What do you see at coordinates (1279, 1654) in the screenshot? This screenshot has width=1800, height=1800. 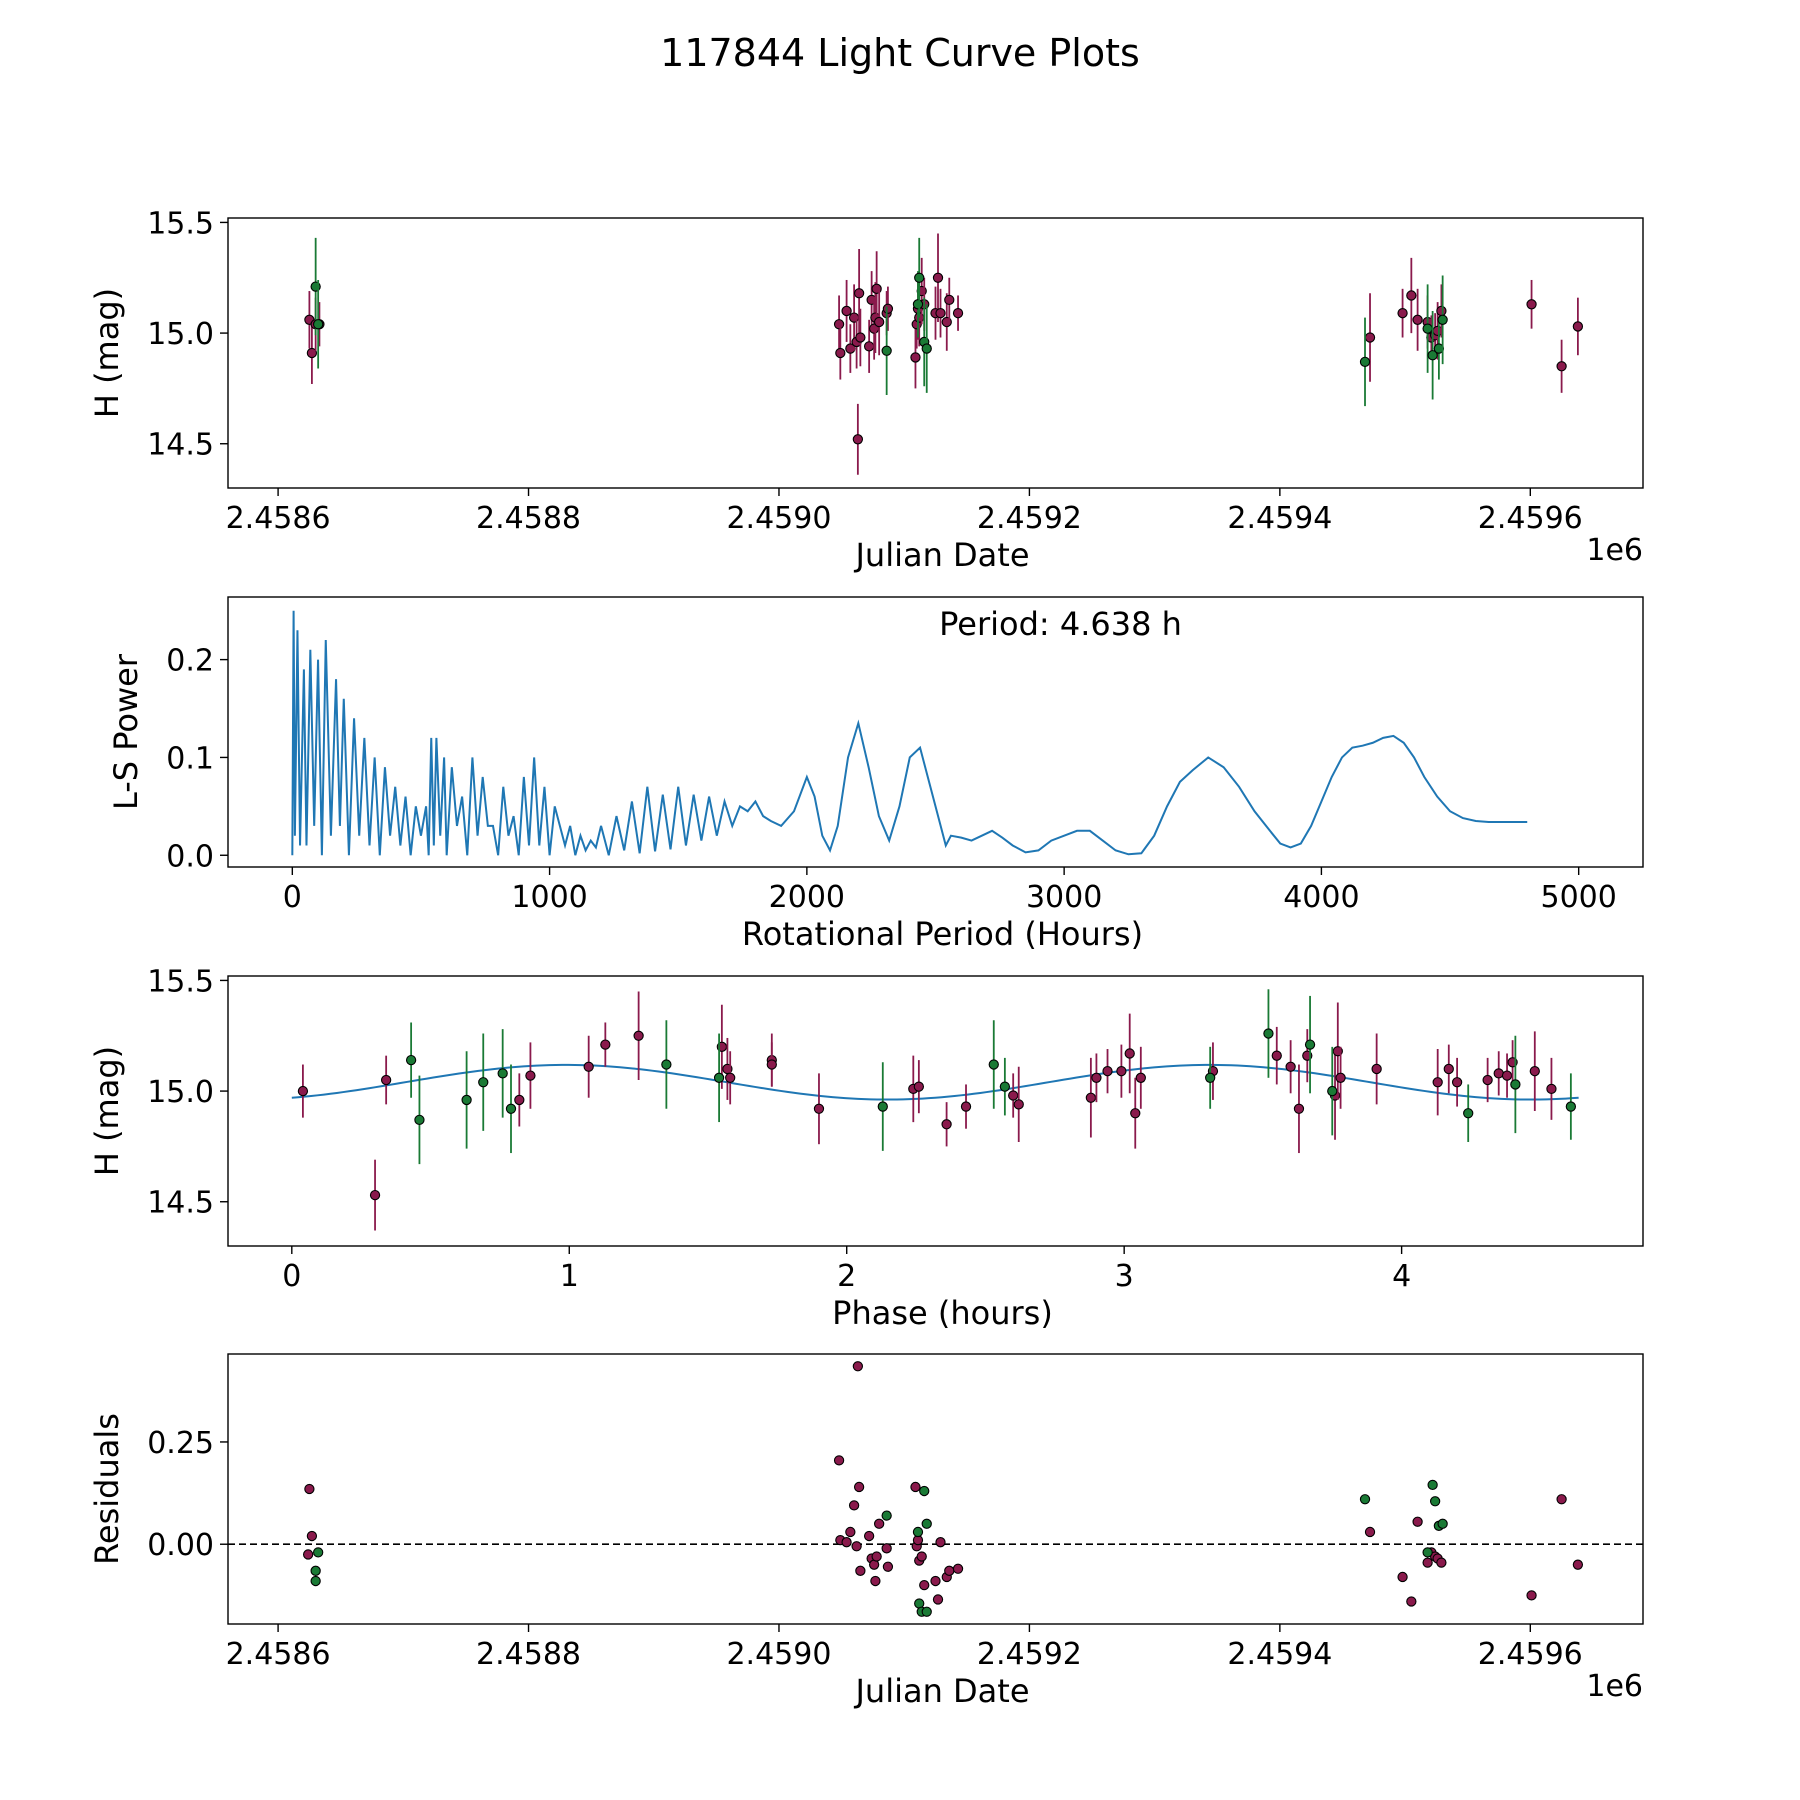 I see `x-tick-label: 2.4594` at bounding box center [1279, 1654].